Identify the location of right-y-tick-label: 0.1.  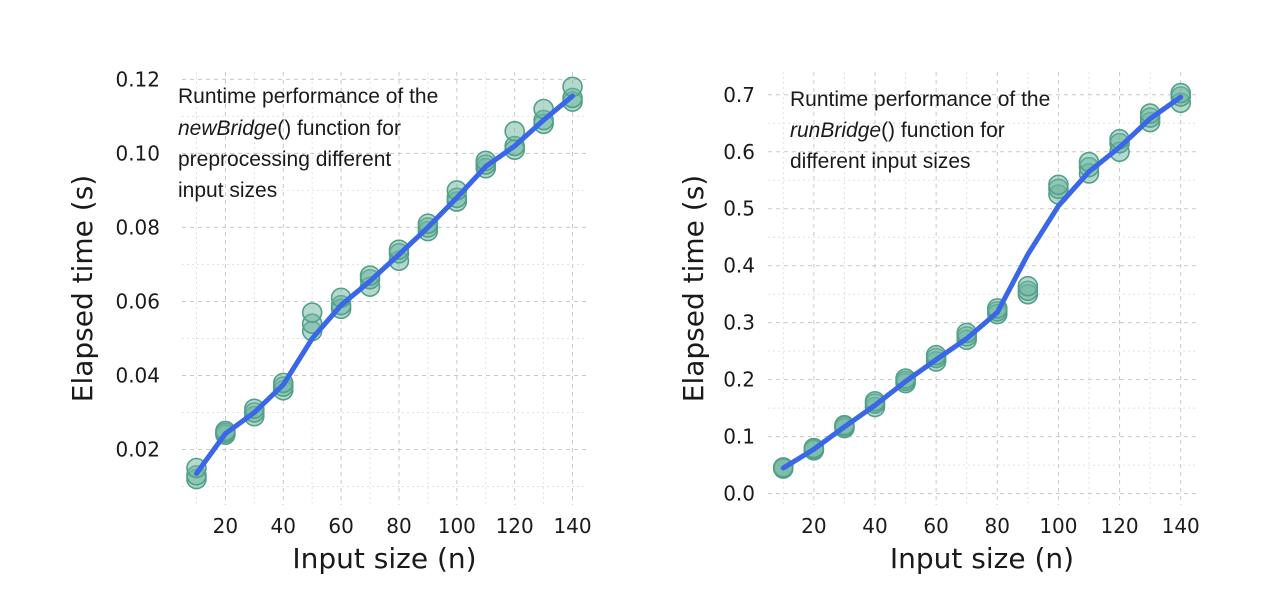
(739, 437).